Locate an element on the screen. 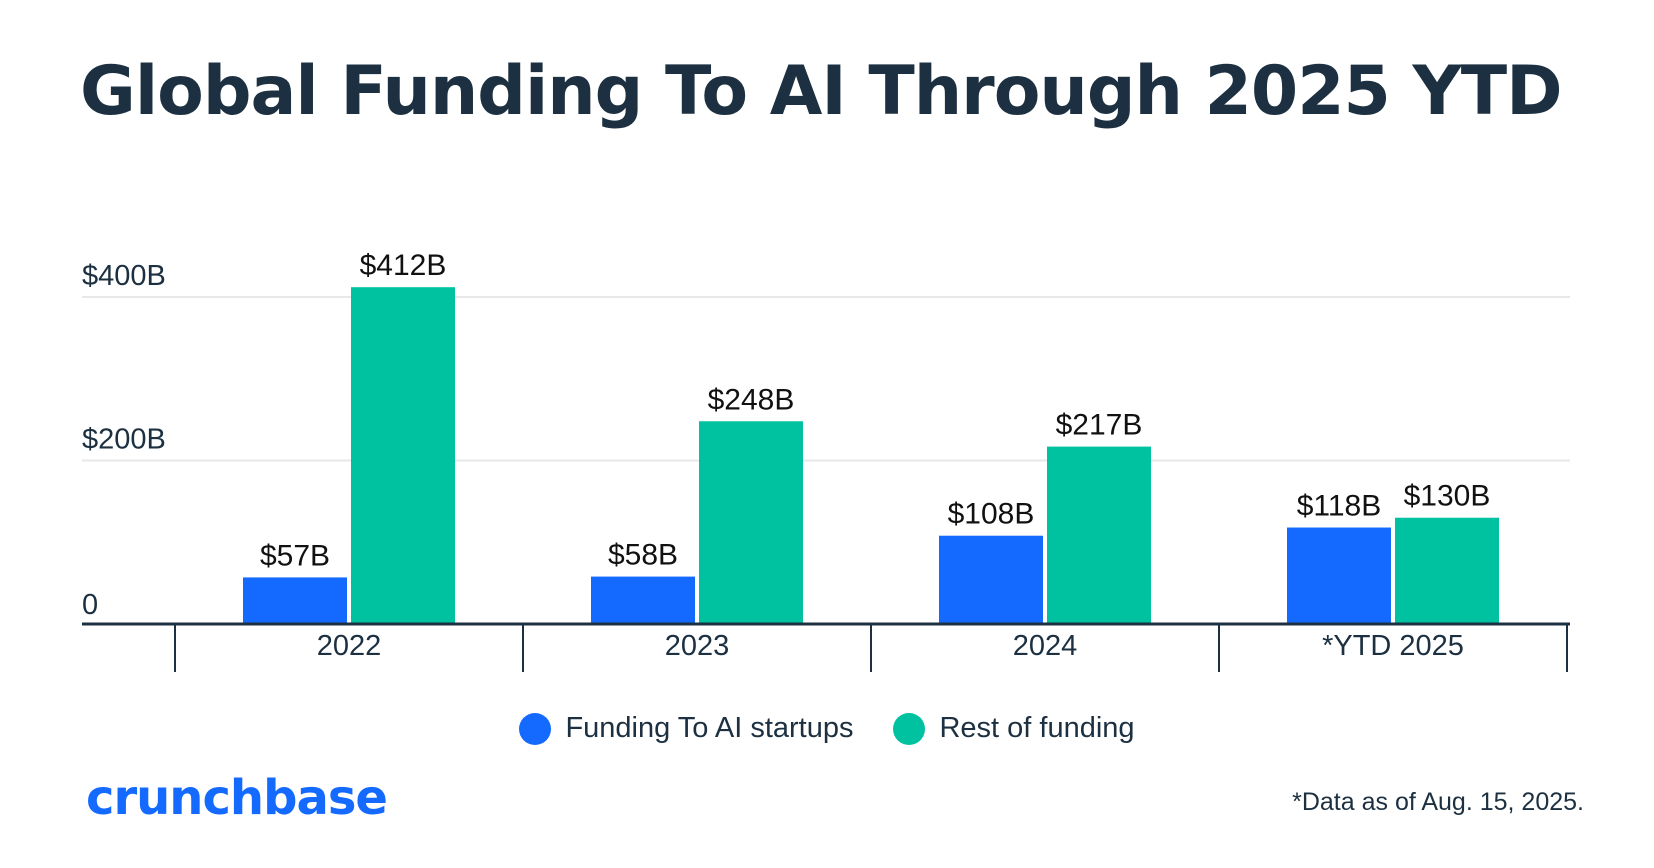 This screenshot has height=868, width=1654. y-axis-tick-labels: 0 $200B $400B is located at coordinates (124, 440).